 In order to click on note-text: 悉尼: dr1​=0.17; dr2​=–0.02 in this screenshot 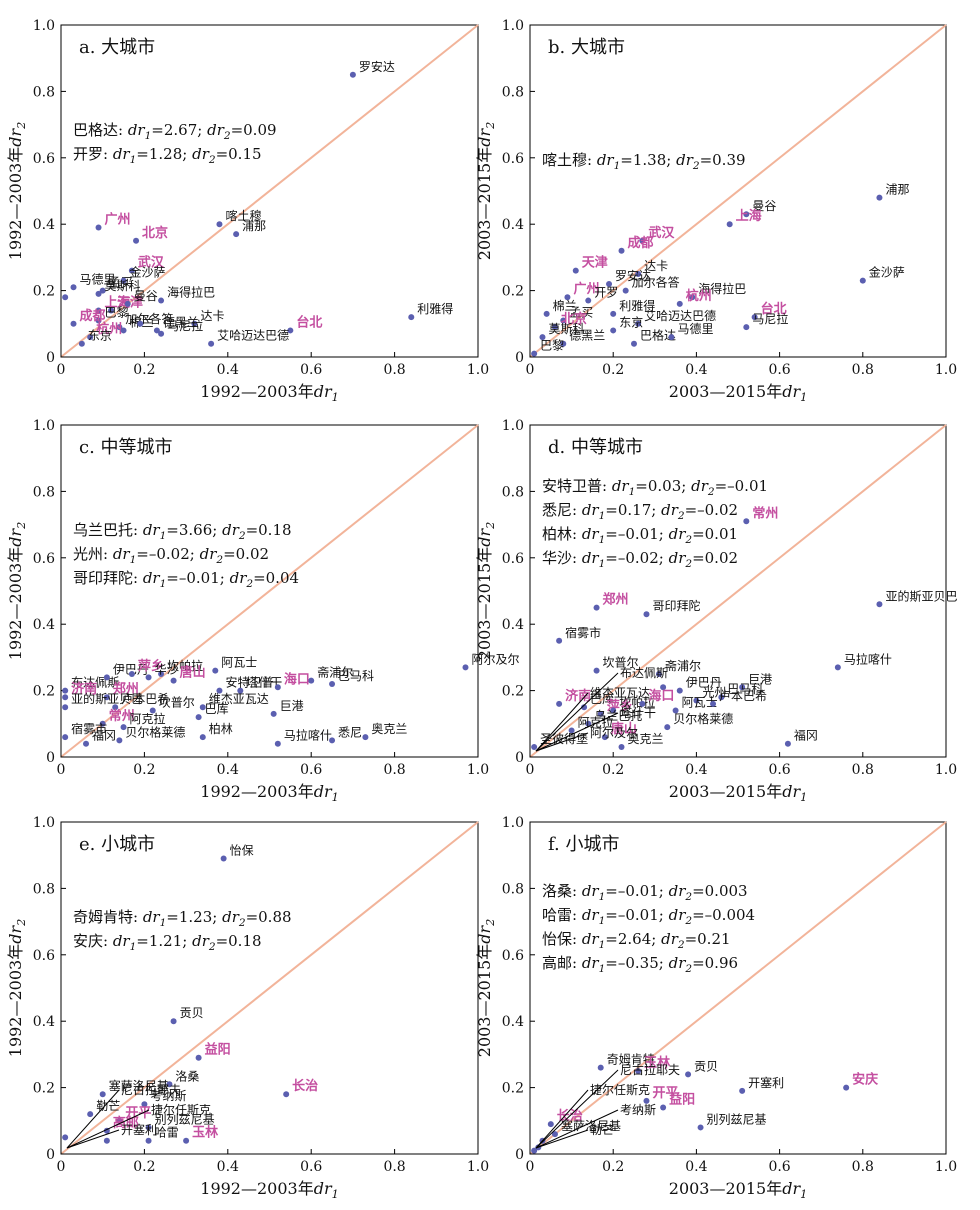, I will do `click(640, 511)`.